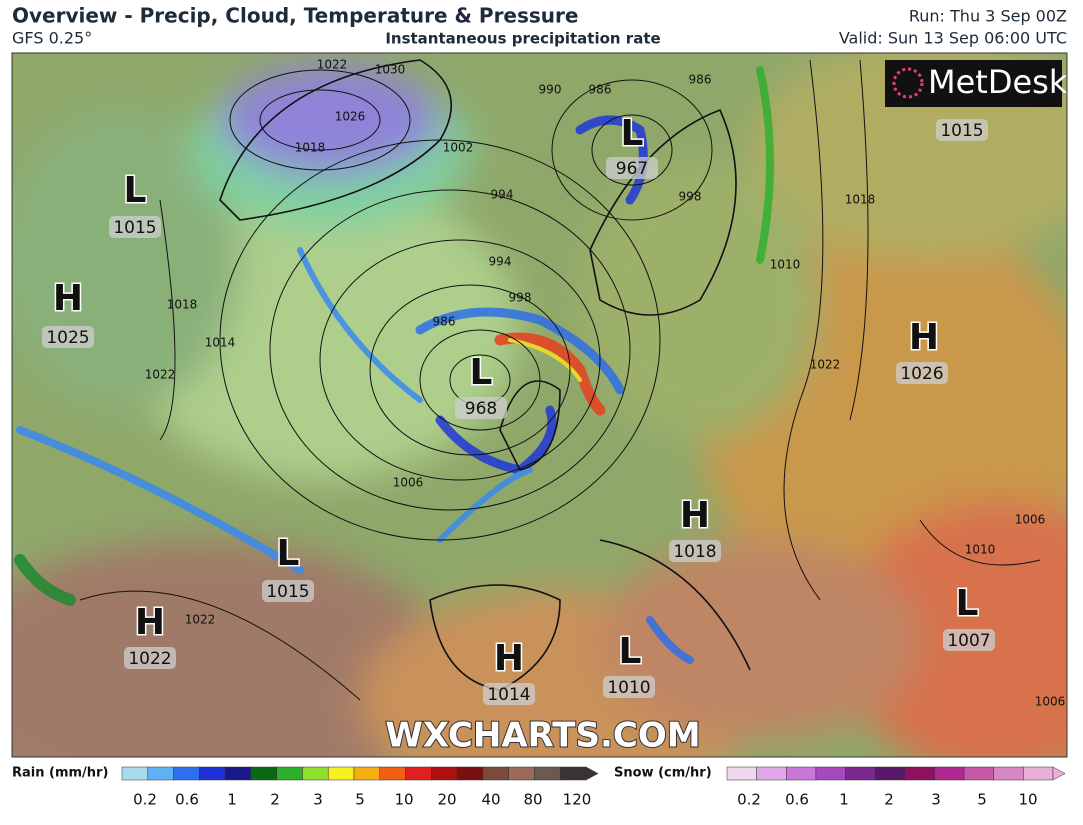 This screenshot has height=825, width=1083. What do you see at coordinates (663, 773) in the screenshot?
I see `snow-legend-title: Snow (cm/hr)` at bounding box center [663, 773].